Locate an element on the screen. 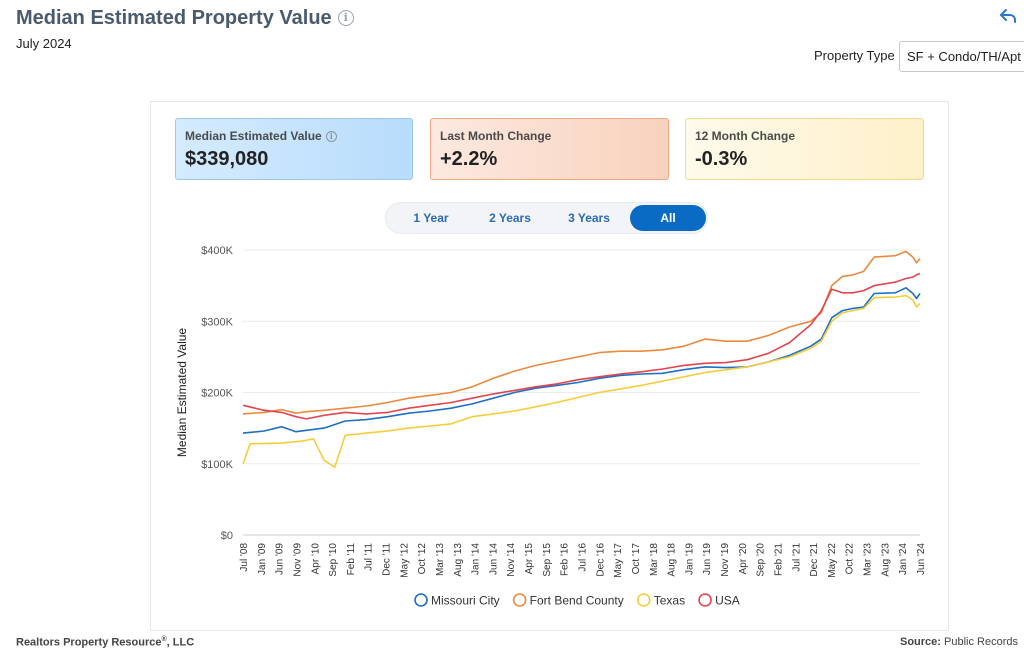 This screenshot has height=656, width=1024. x-tick-label: Jun '19 is located at coordinates (707, 559).